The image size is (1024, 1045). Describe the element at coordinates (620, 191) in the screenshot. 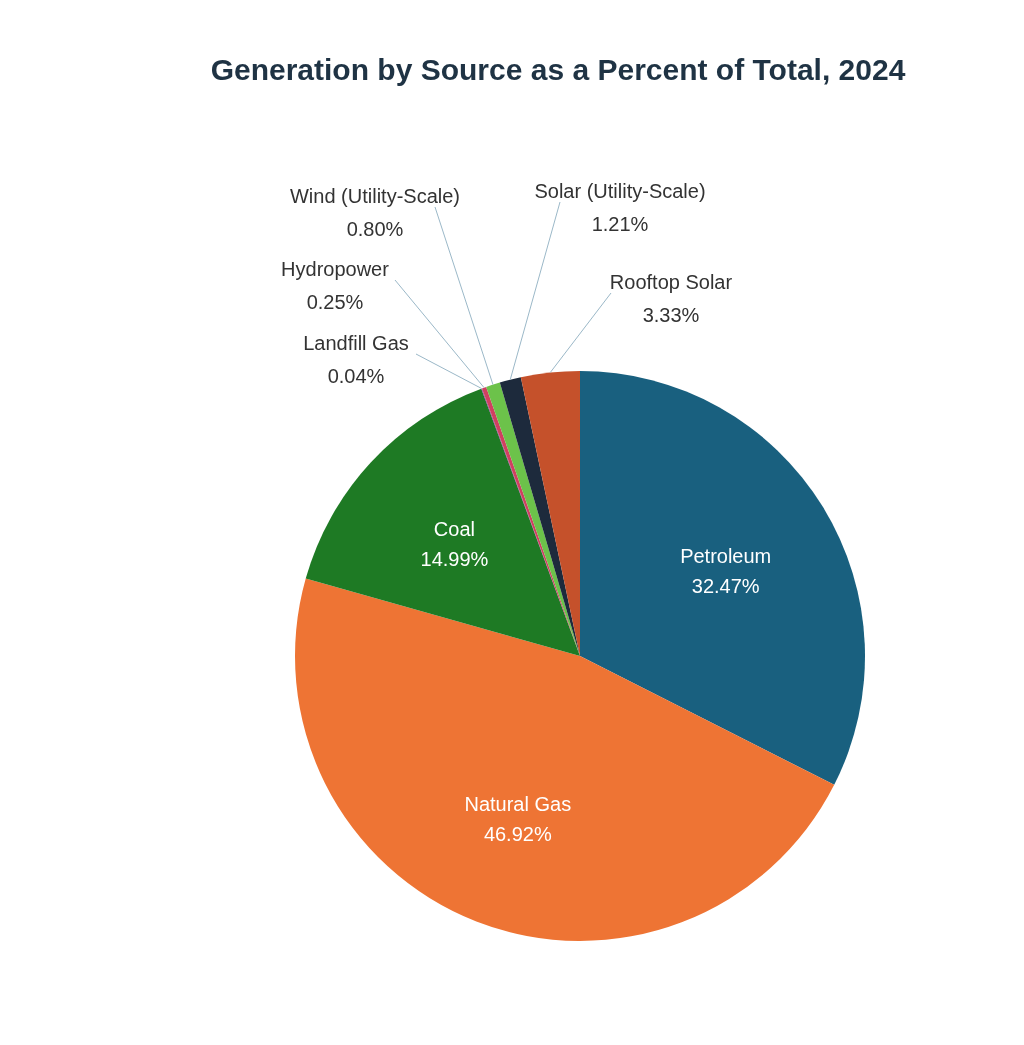

I see `slice-label: Solar (Utility-Scale)` at that location.